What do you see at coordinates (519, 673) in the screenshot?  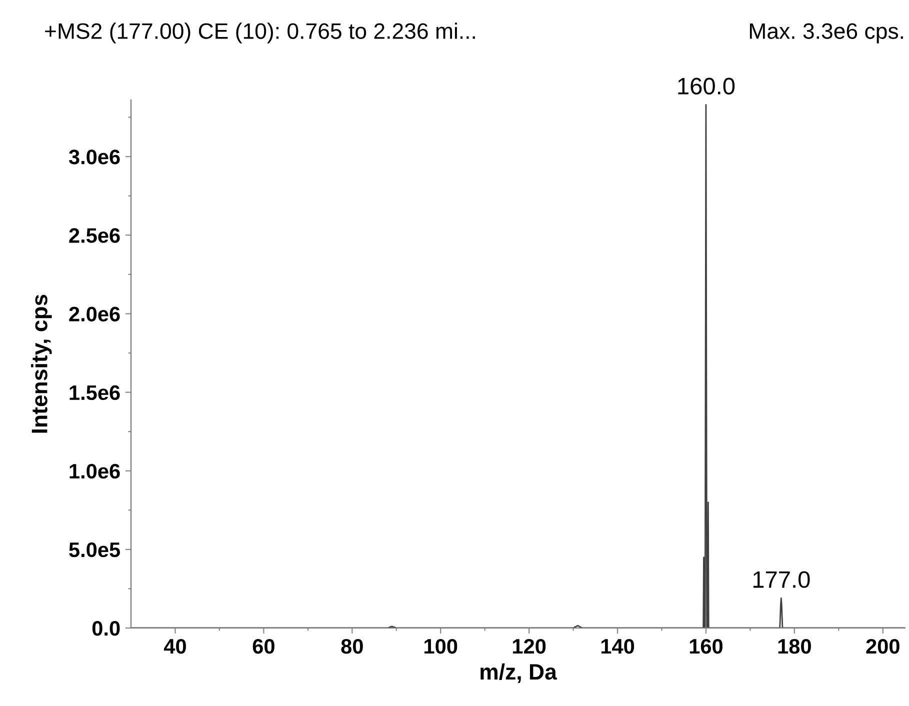 I see `x-axis-title: m/z, Da` at bounding box center [519, 673].